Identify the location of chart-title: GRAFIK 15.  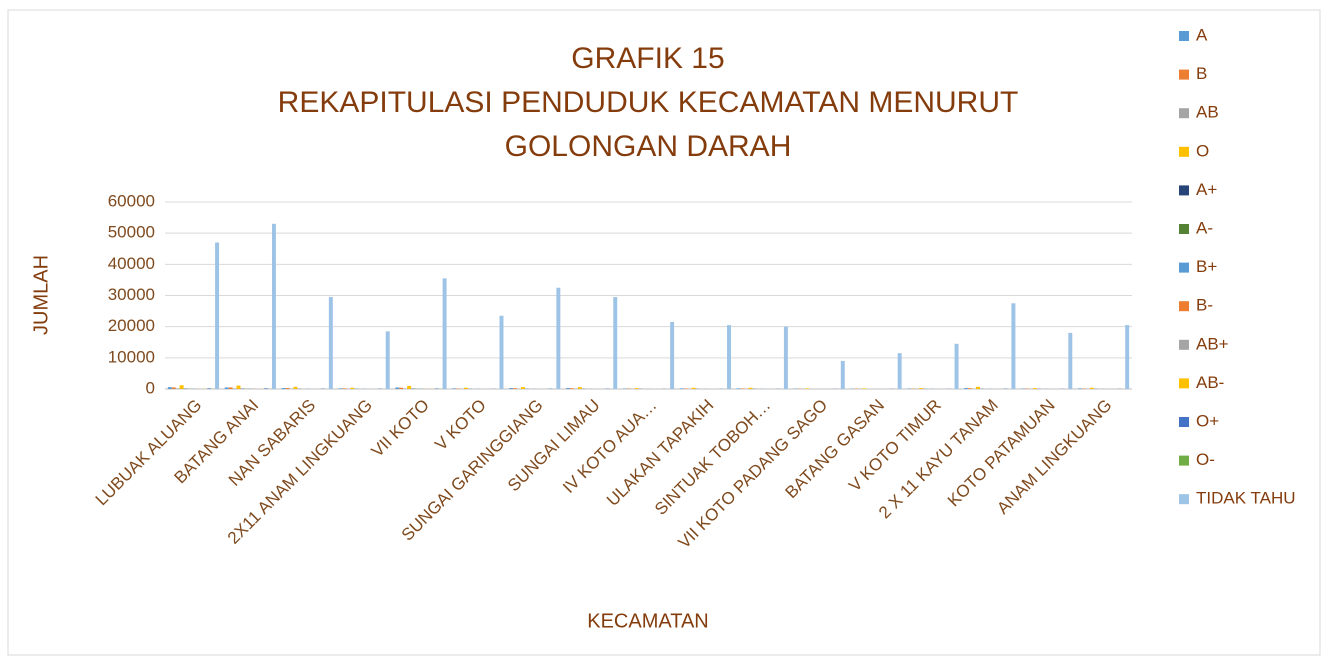
(647, 58).